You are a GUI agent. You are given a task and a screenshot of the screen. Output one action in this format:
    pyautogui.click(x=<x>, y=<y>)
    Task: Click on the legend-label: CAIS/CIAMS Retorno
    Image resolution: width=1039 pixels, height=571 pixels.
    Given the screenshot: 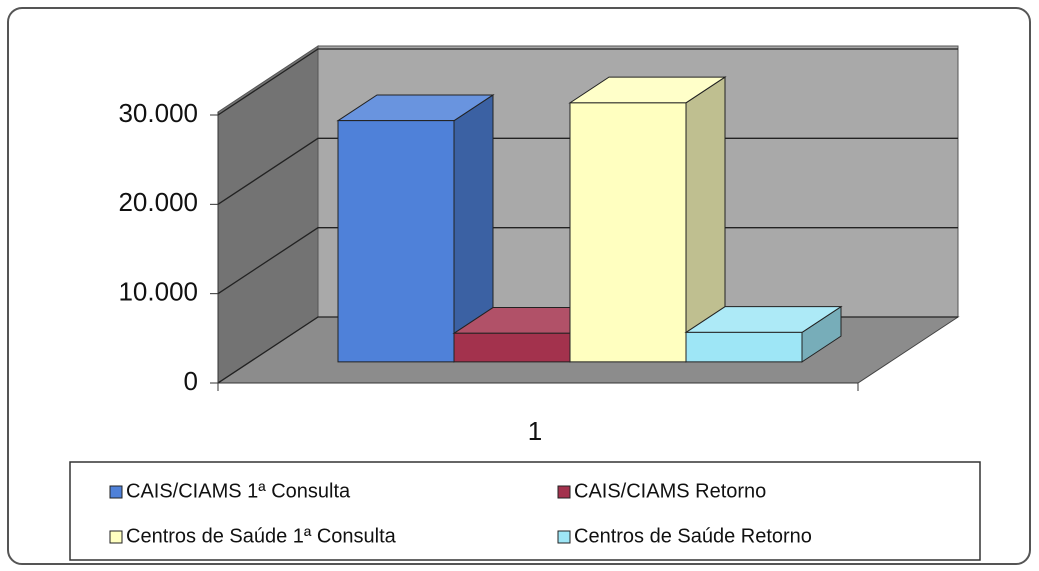 What is the action you would take?
    pyautogui.click(x=670, y=491)
    